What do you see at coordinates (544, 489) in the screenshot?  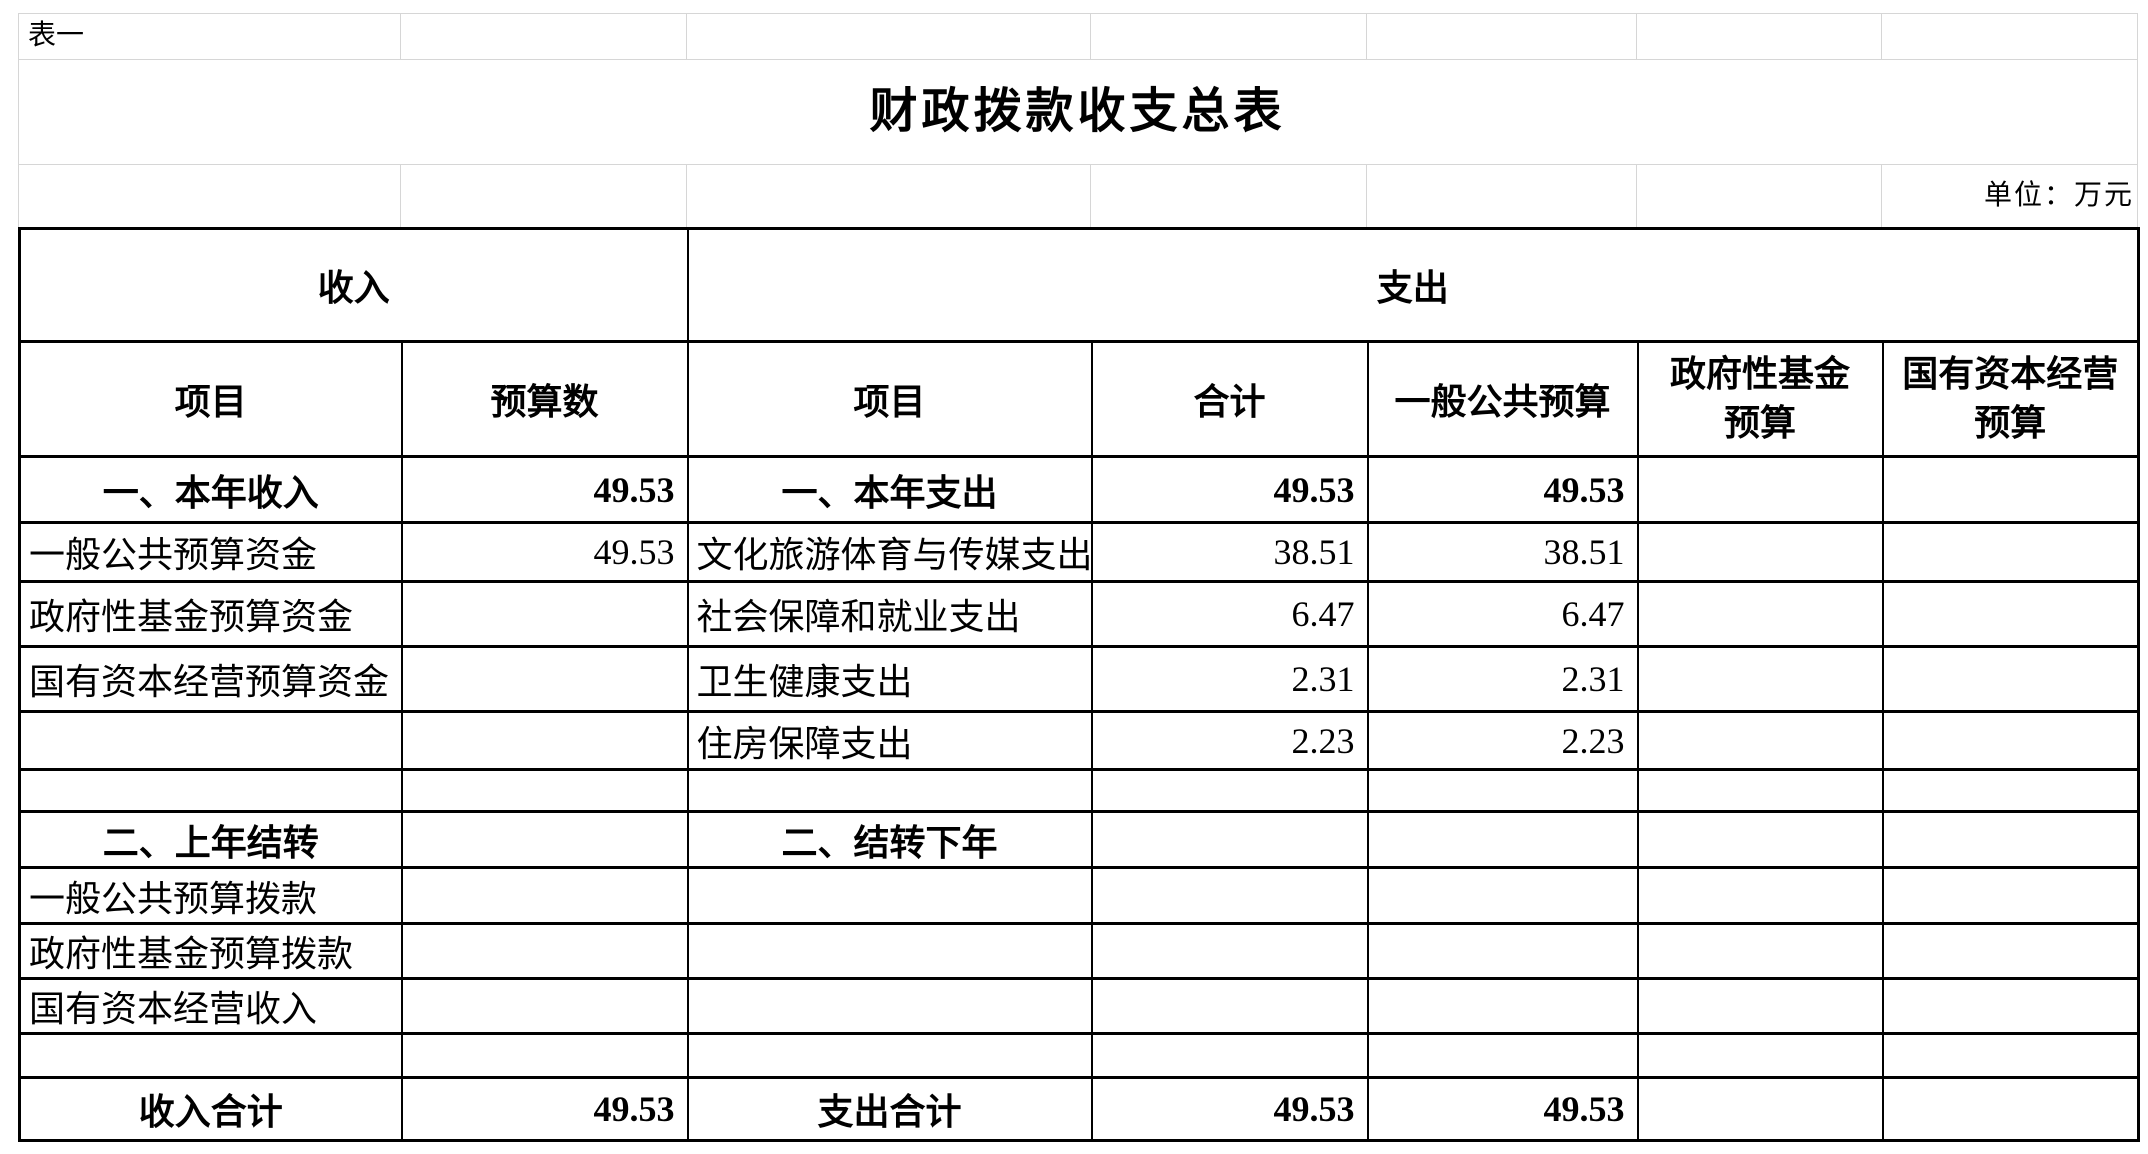 I see `cell-income-value: 49.53` at bounding box center [544, 489].